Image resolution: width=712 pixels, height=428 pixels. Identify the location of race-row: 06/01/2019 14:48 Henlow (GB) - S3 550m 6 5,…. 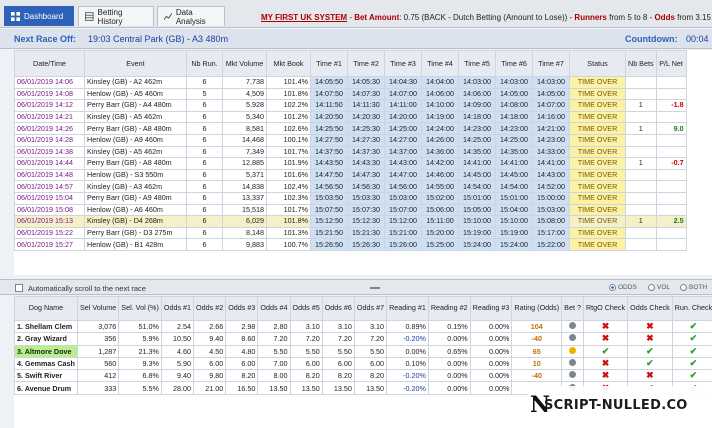
(350, 175).